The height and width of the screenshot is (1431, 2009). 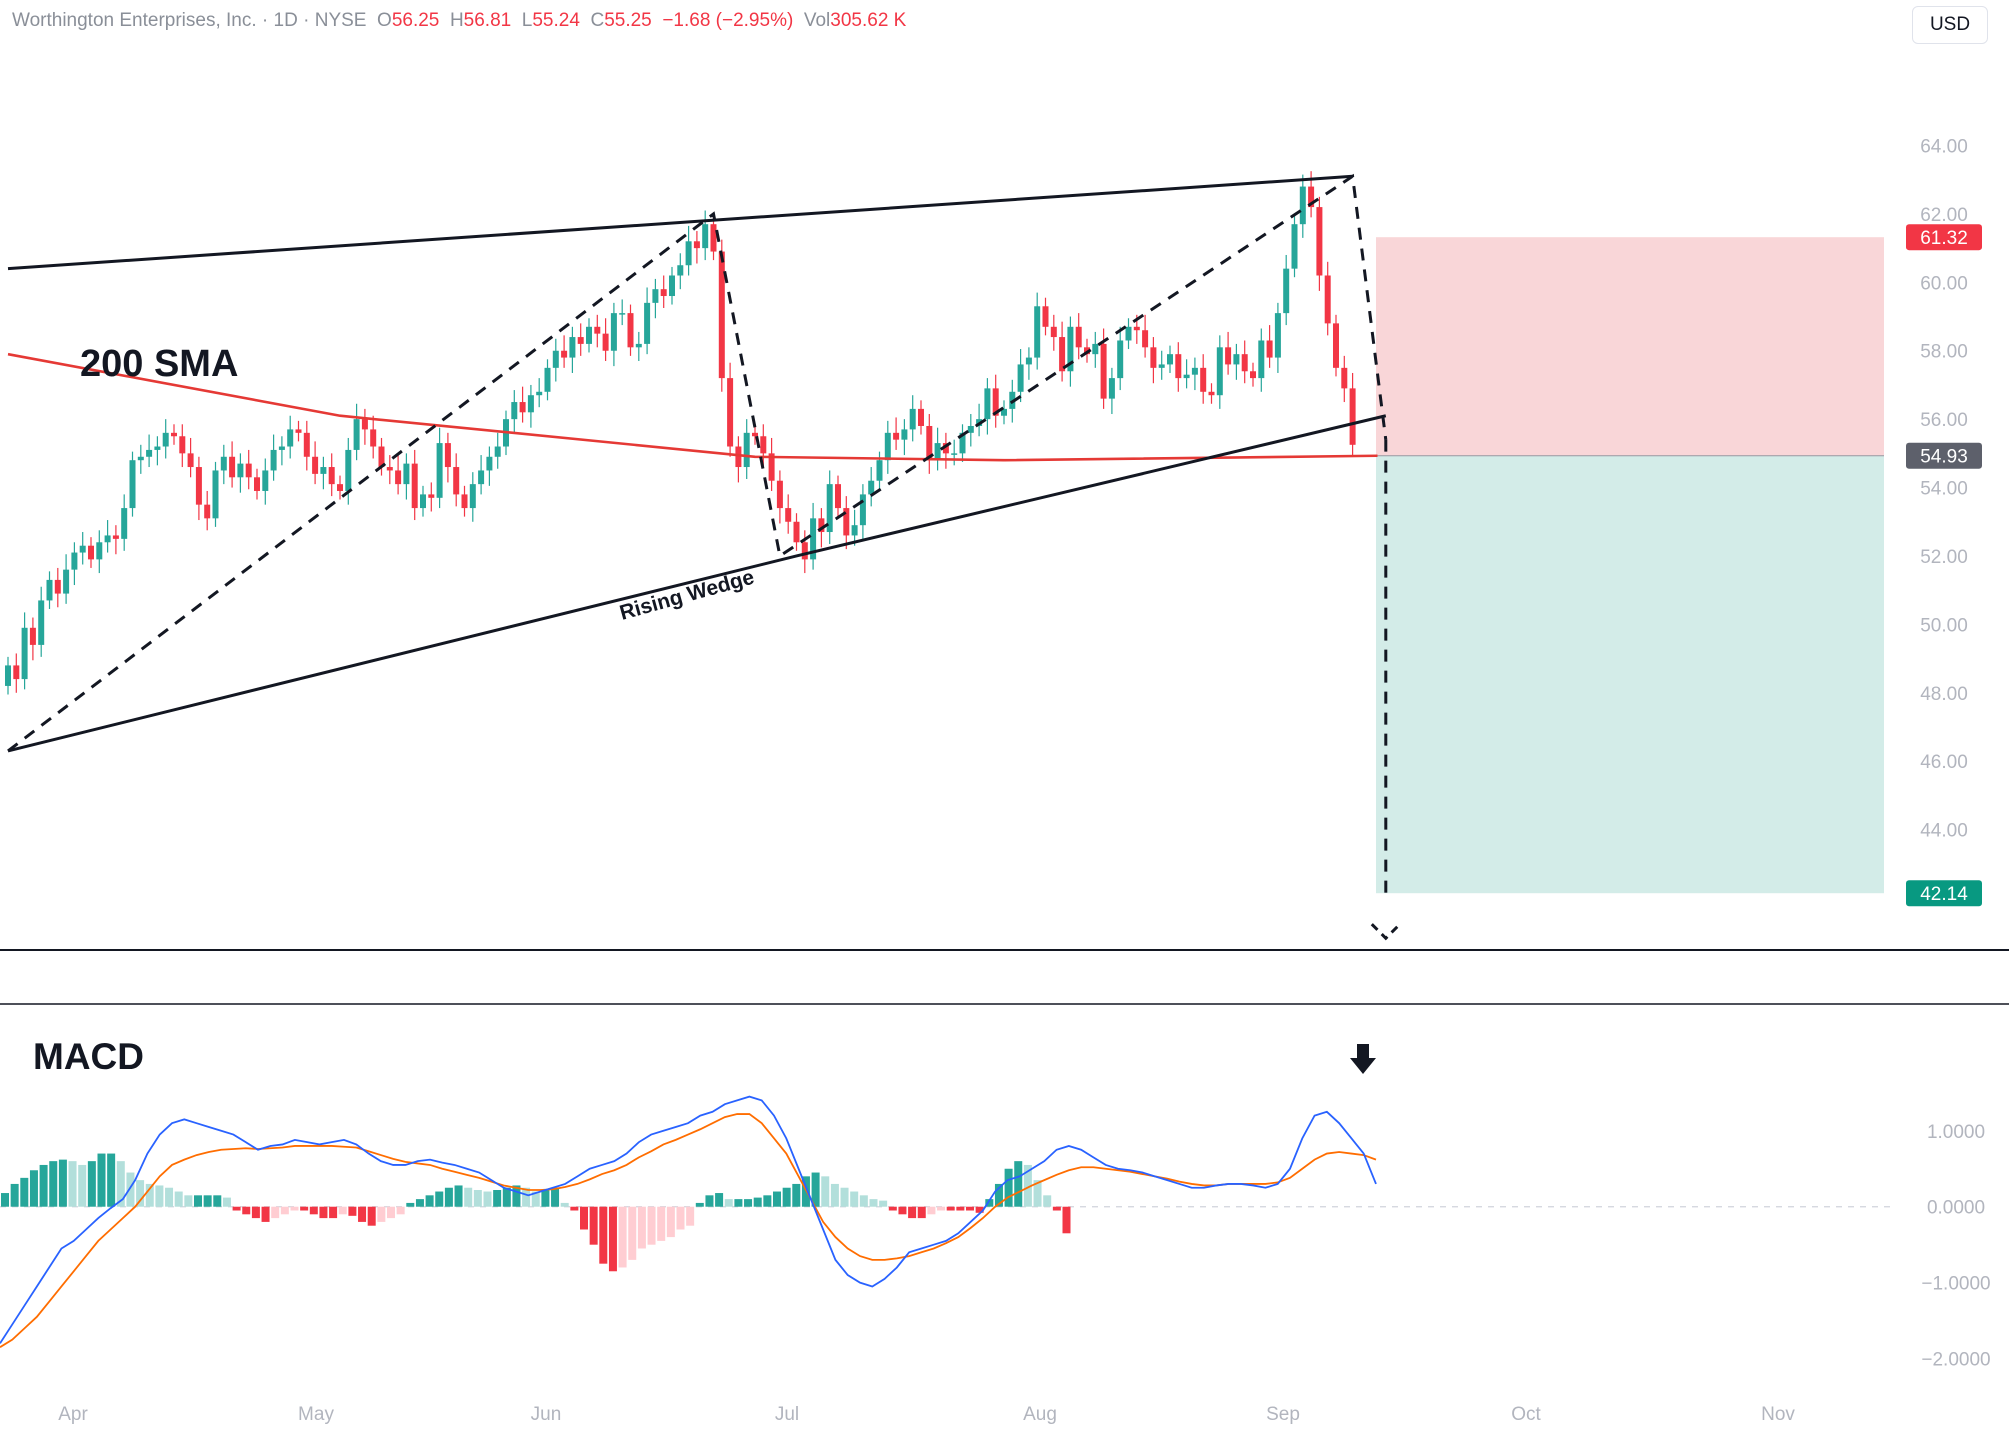 What do you see at coordinates (340, 20) in the screenshot?
I see `exchange: NYSE` at bounding box center [340, 20].